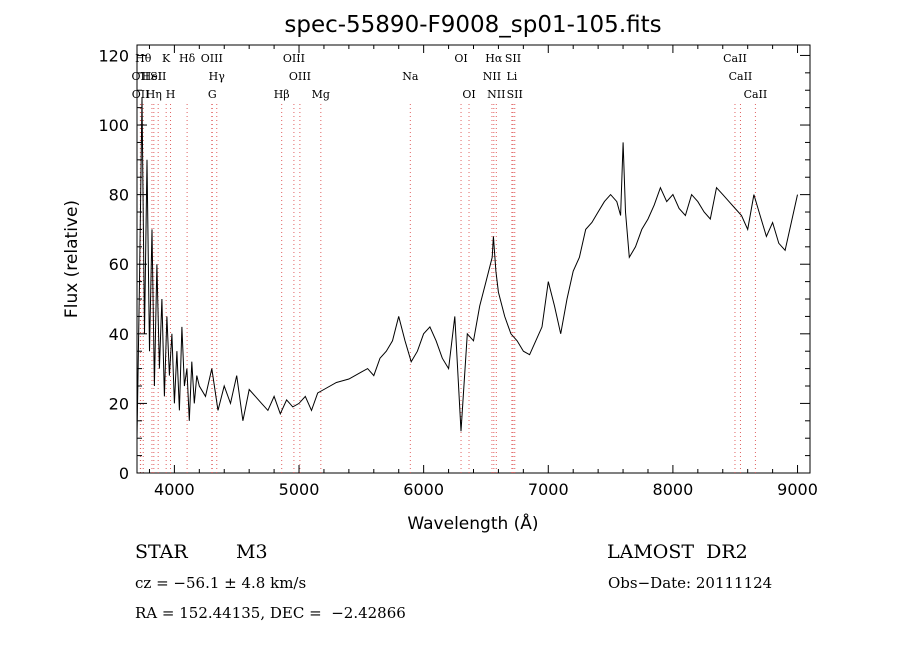  What do you see at coordinates (72, 259) in the screenshot?
I see `y-axis-label: Flux (relative)` at bounding box center [72, 259].